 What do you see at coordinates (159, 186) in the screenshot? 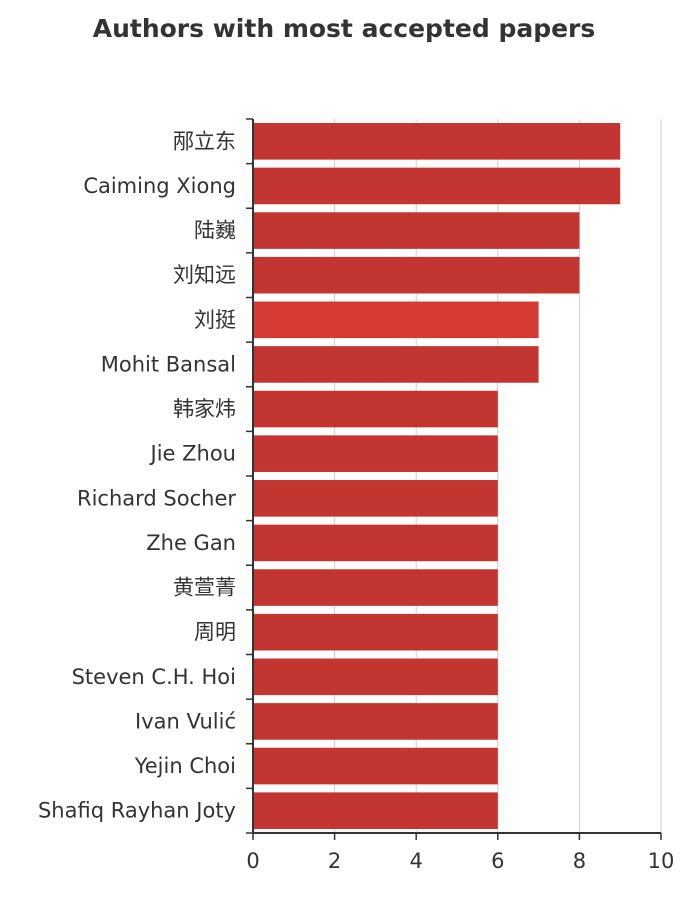
I see `category-label: Caiming Xiong` at bounding box center [159, 186].